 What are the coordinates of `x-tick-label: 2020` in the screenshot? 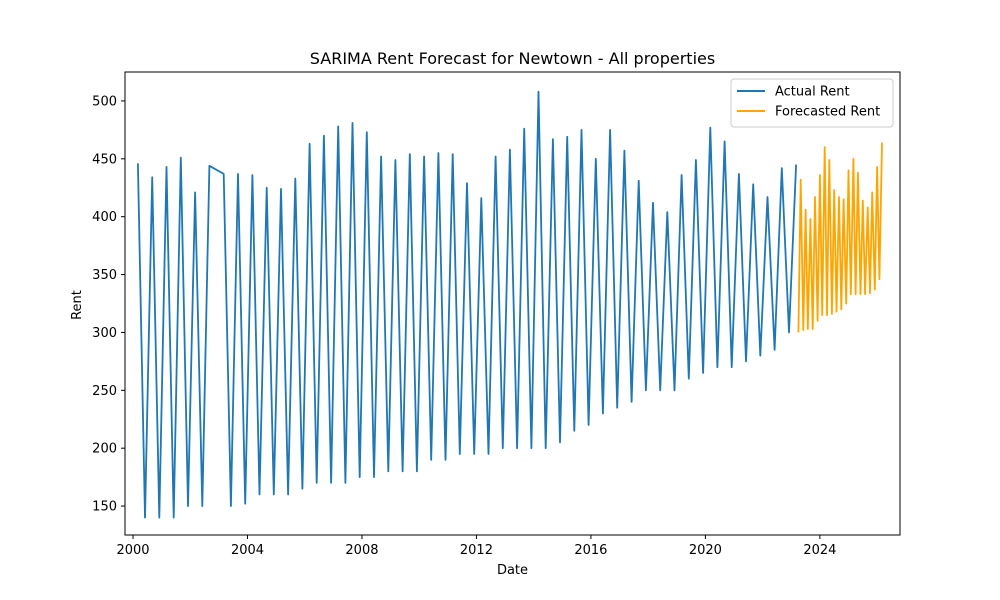 It's located at (705, 550).